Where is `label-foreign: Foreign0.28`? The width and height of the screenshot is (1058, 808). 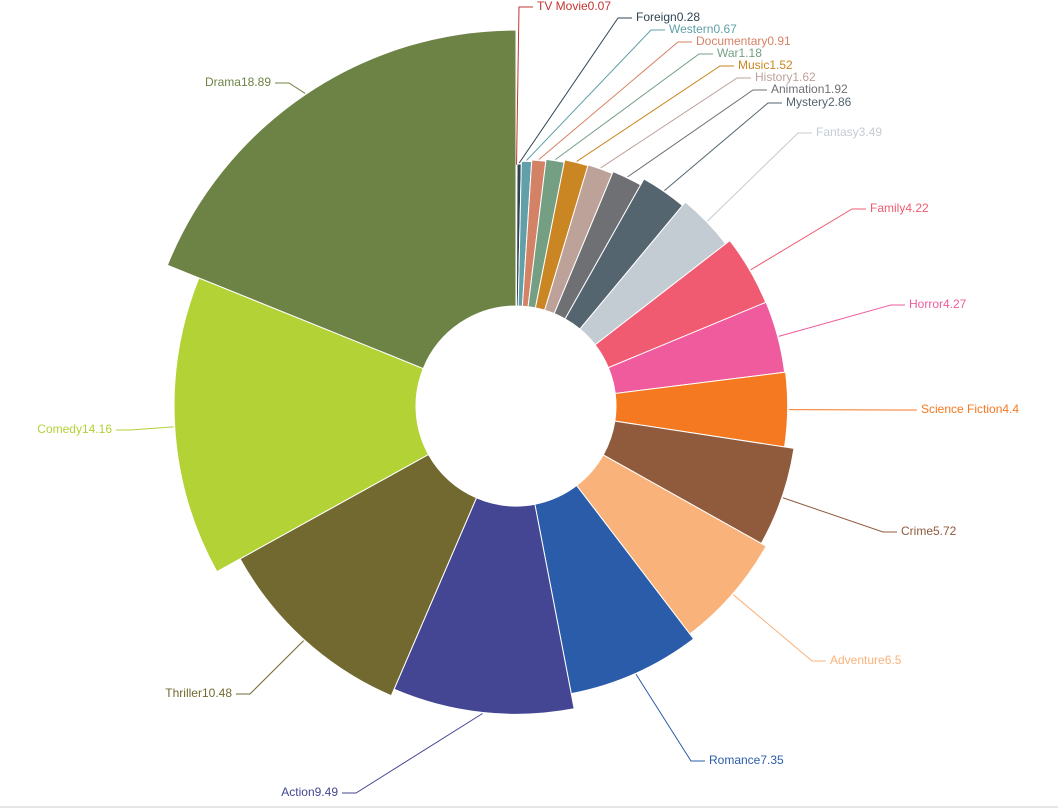
label-foreign: Foreign0.28 is located at coordinates (668, 17).